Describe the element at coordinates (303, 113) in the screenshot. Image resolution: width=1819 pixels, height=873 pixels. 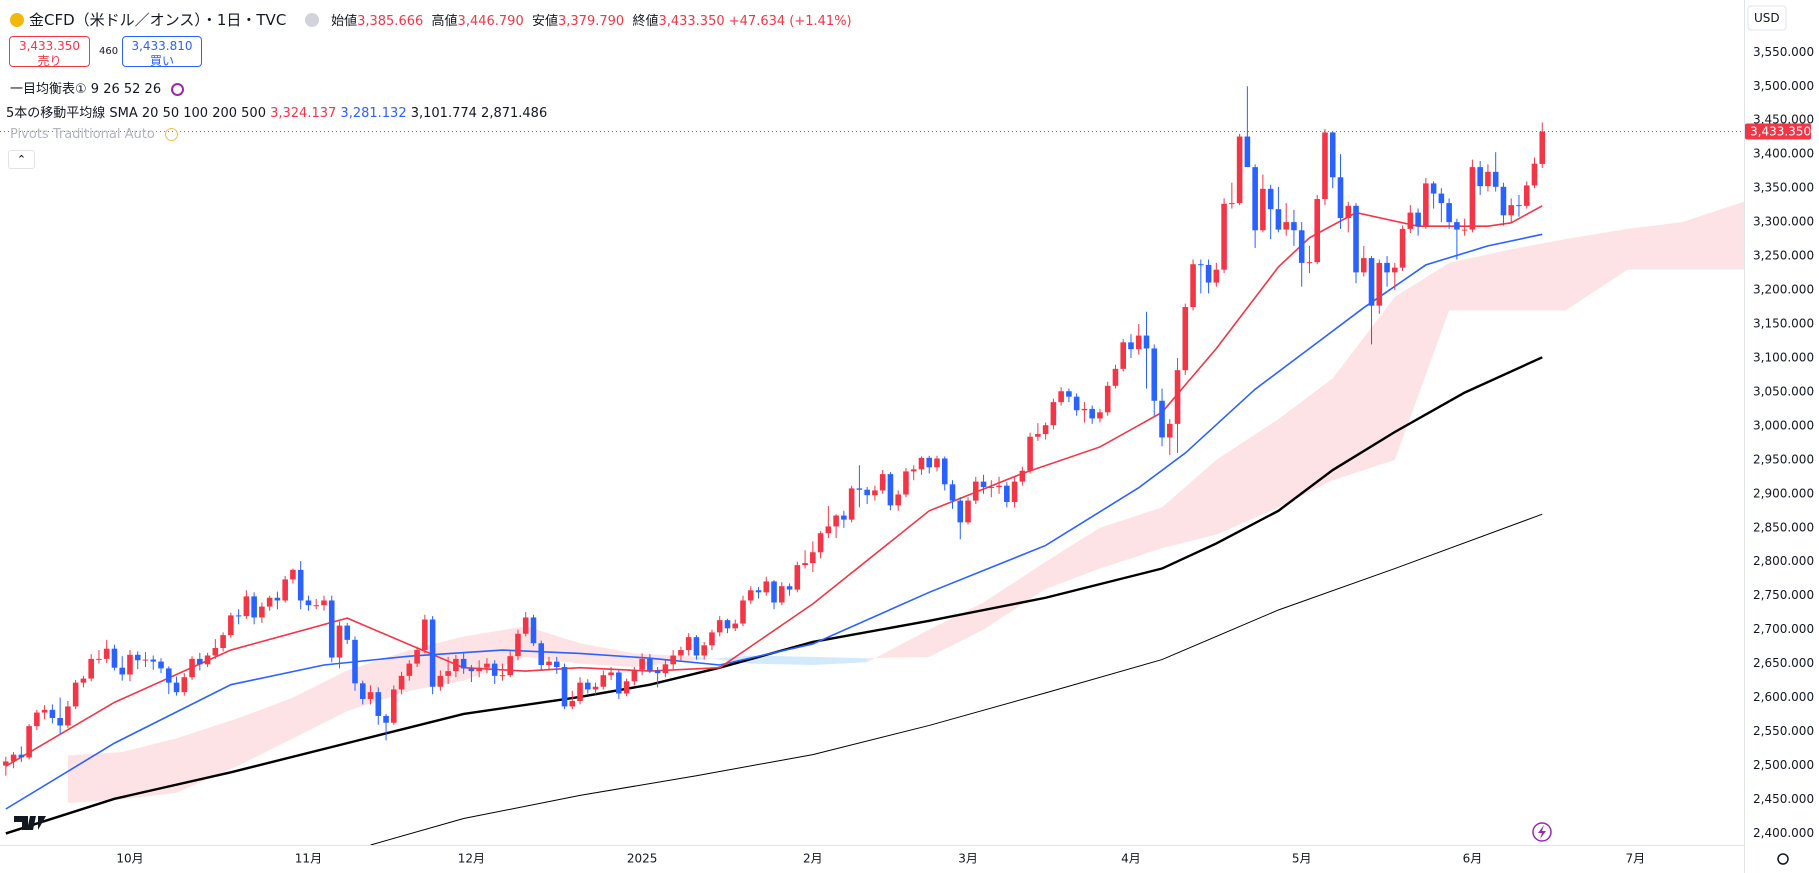
I see `indicator-value: 3,324.137` at that location.